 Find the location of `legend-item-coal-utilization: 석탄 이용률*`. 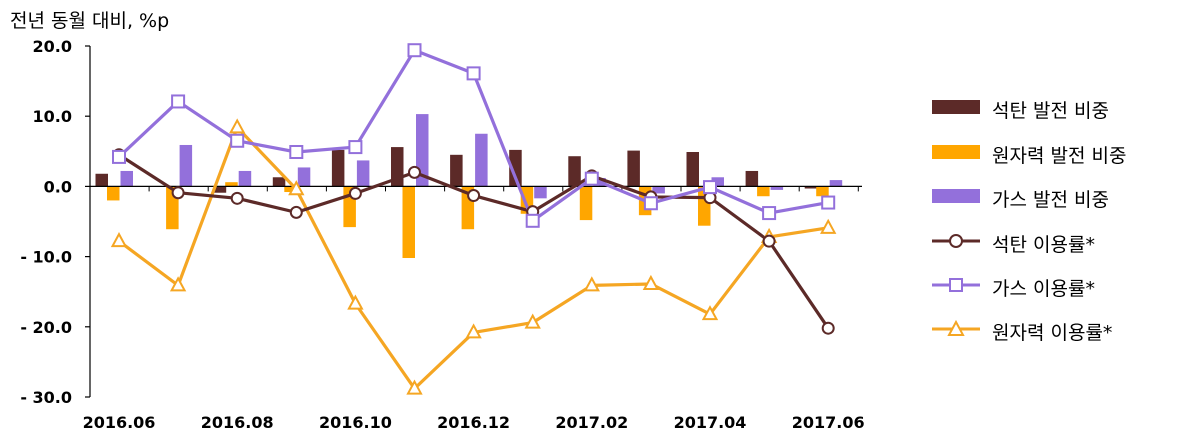

legend-item-coal-utilization: 석탄 이용률* is located at coordinates (1060, 242).